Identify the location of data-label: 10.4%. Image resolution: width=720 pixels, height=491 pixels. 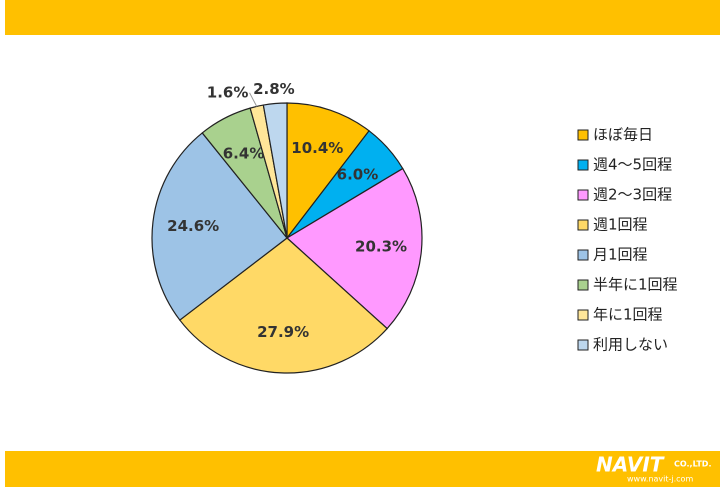
(317, 148).